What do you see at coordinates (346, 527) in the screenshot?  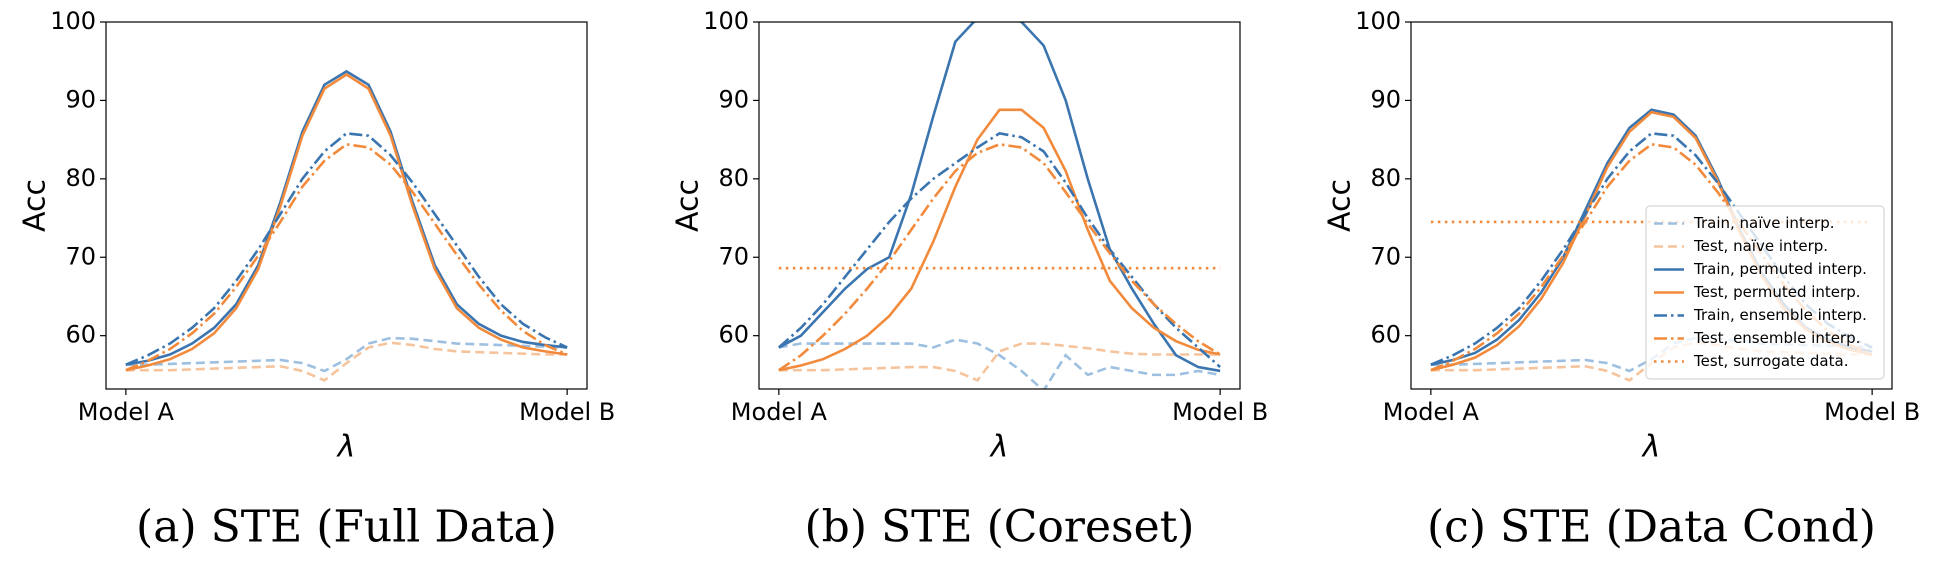 I see `caption: (a) STE (Full Data)` at bounding box center [346, 527].